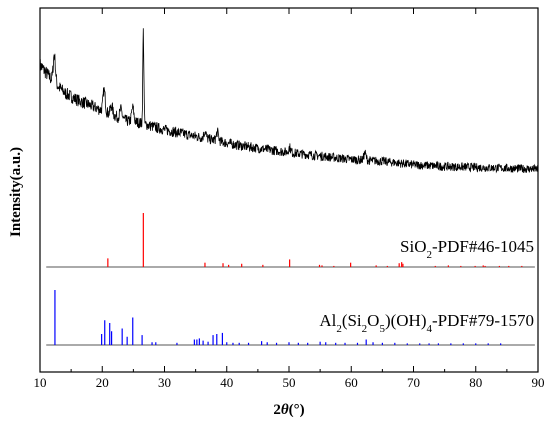 This screenshot has height=424, width=550. Describe the element at coordinates (16, 192) in the screenshot. I see `y-axis-title: Intensity(a.u.)` at that location.